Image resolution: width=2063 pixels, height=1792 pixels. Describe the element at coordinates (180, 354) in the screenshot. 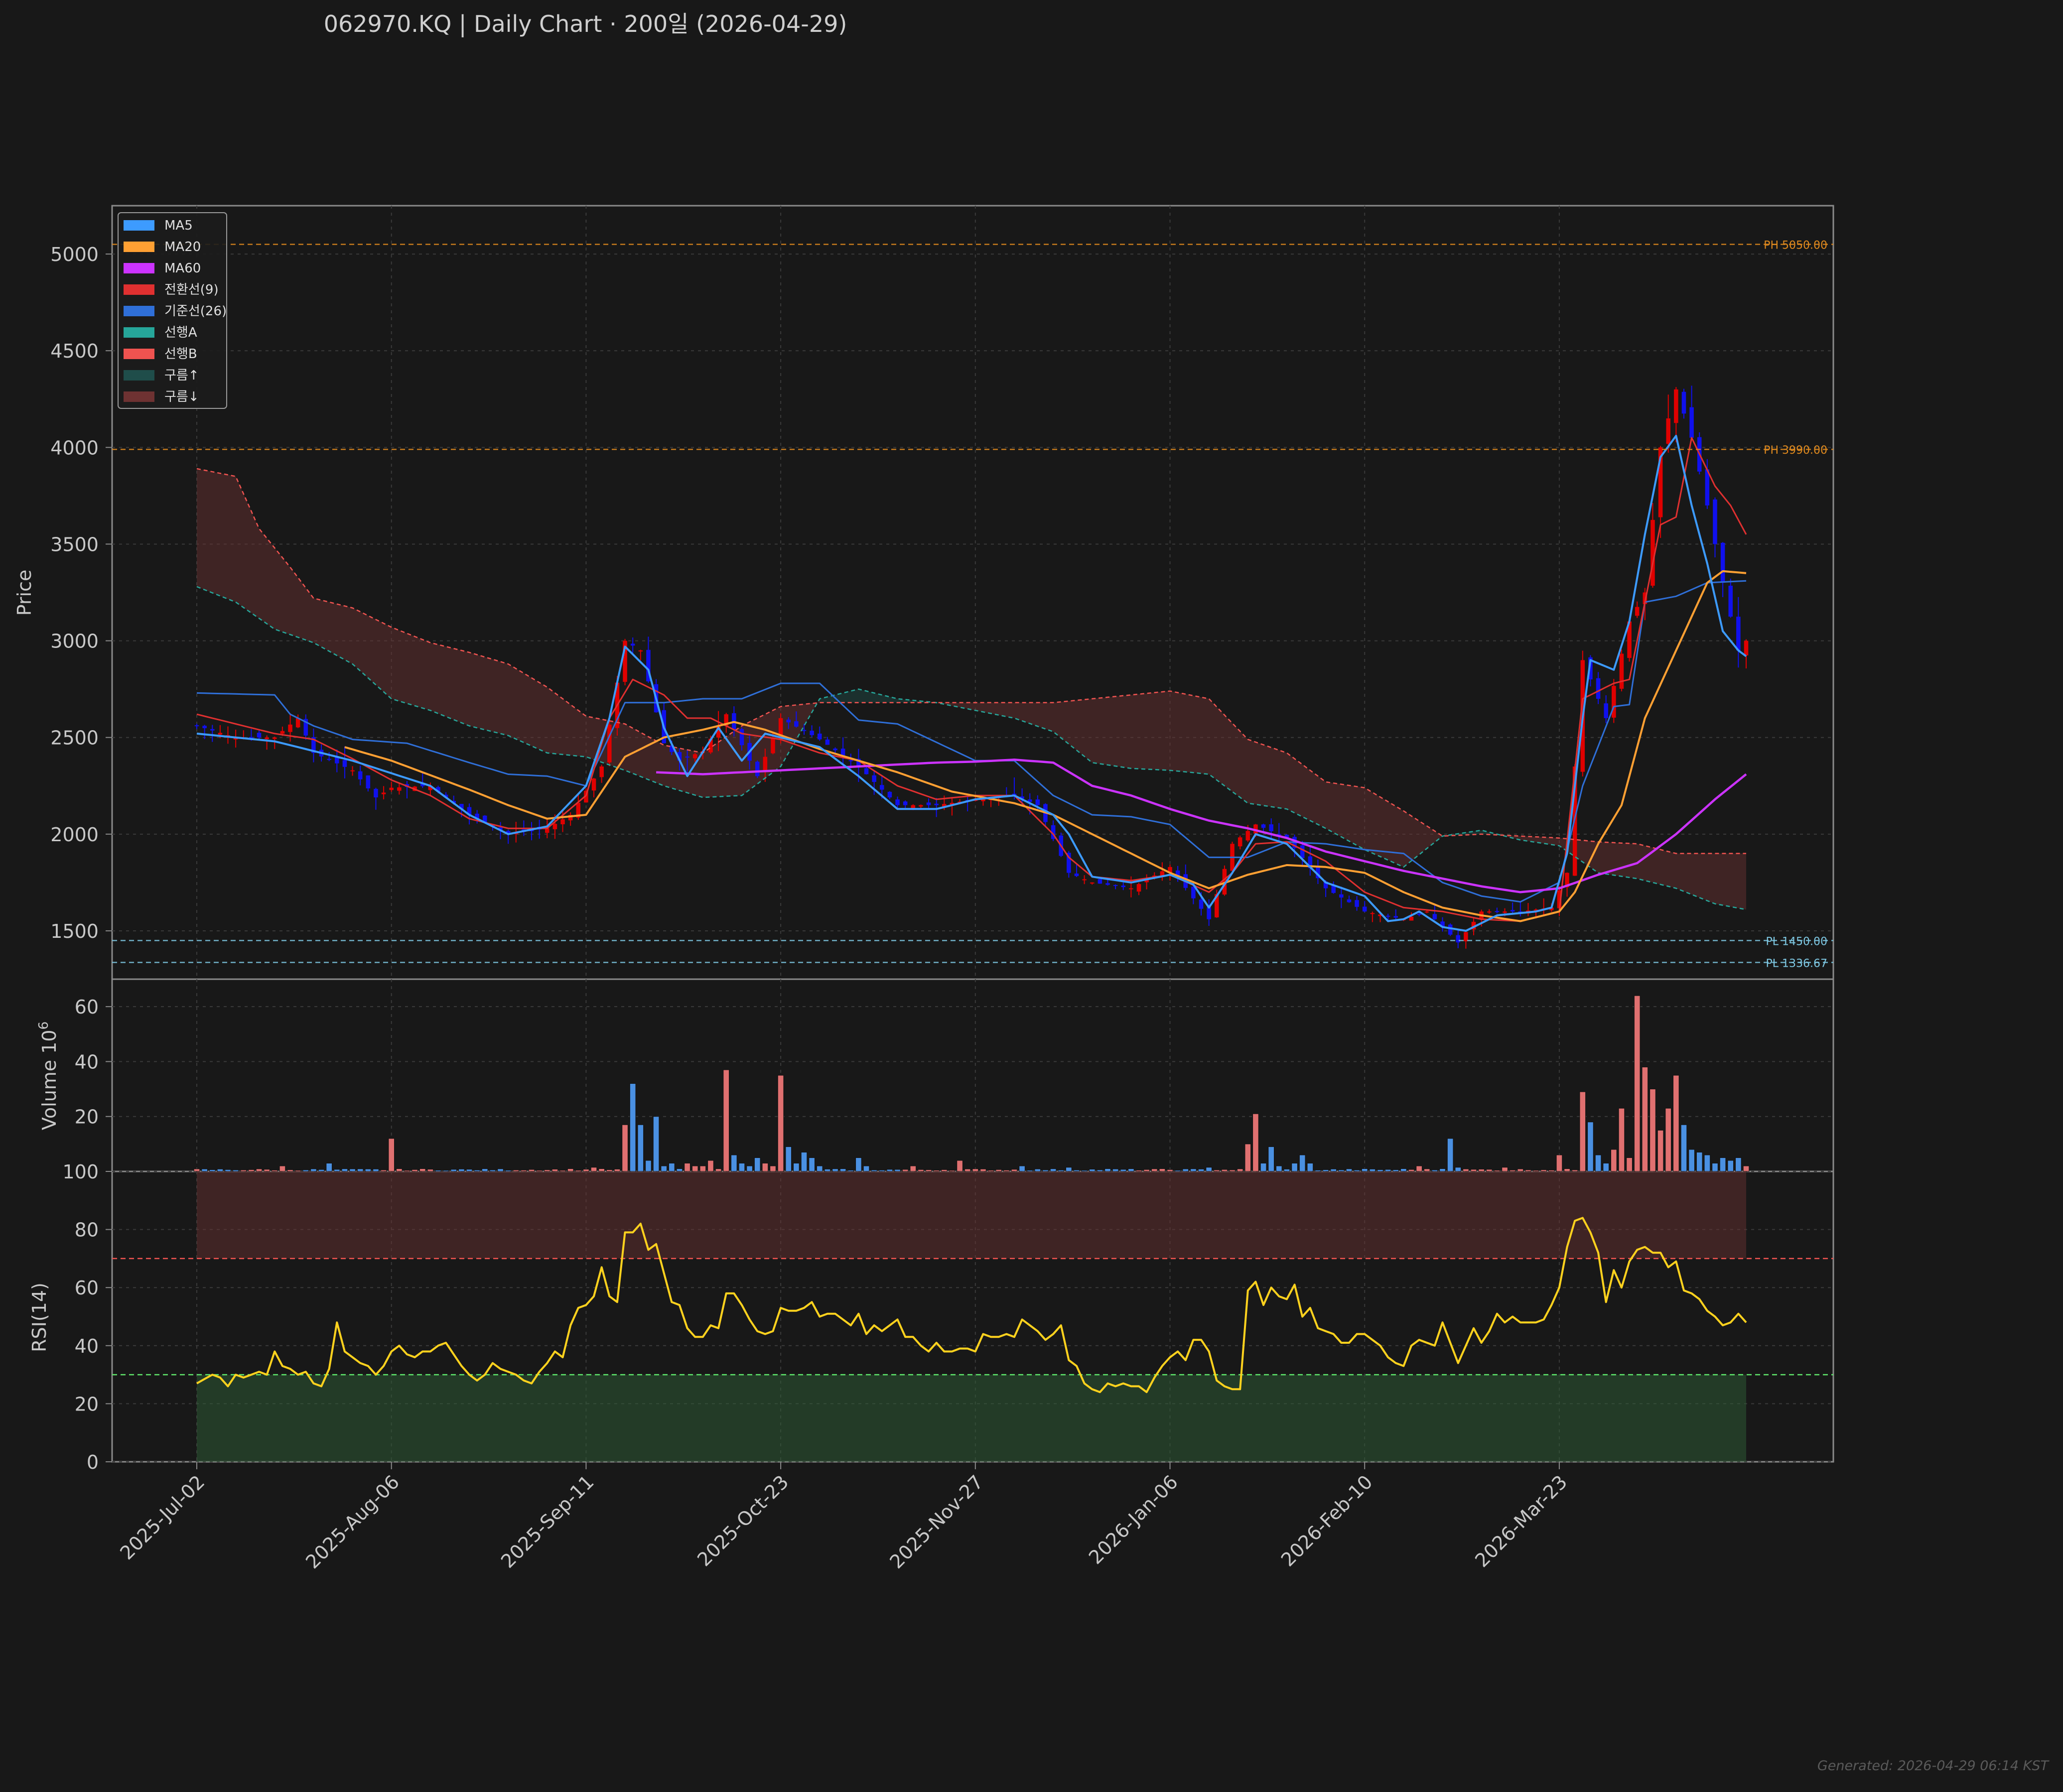

I see `legend-label: 선행B` at that location.